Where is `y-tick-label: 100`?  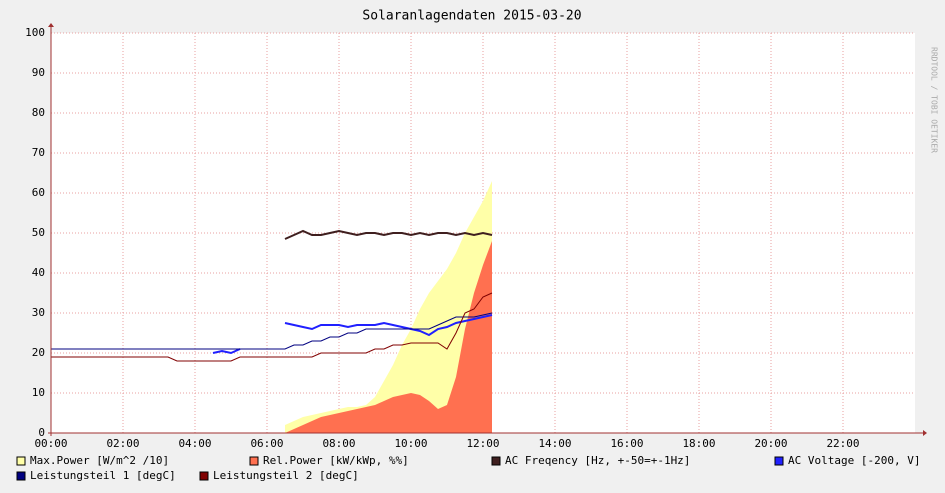
y-tick-label: 100 is located at coordinates (35, 32).